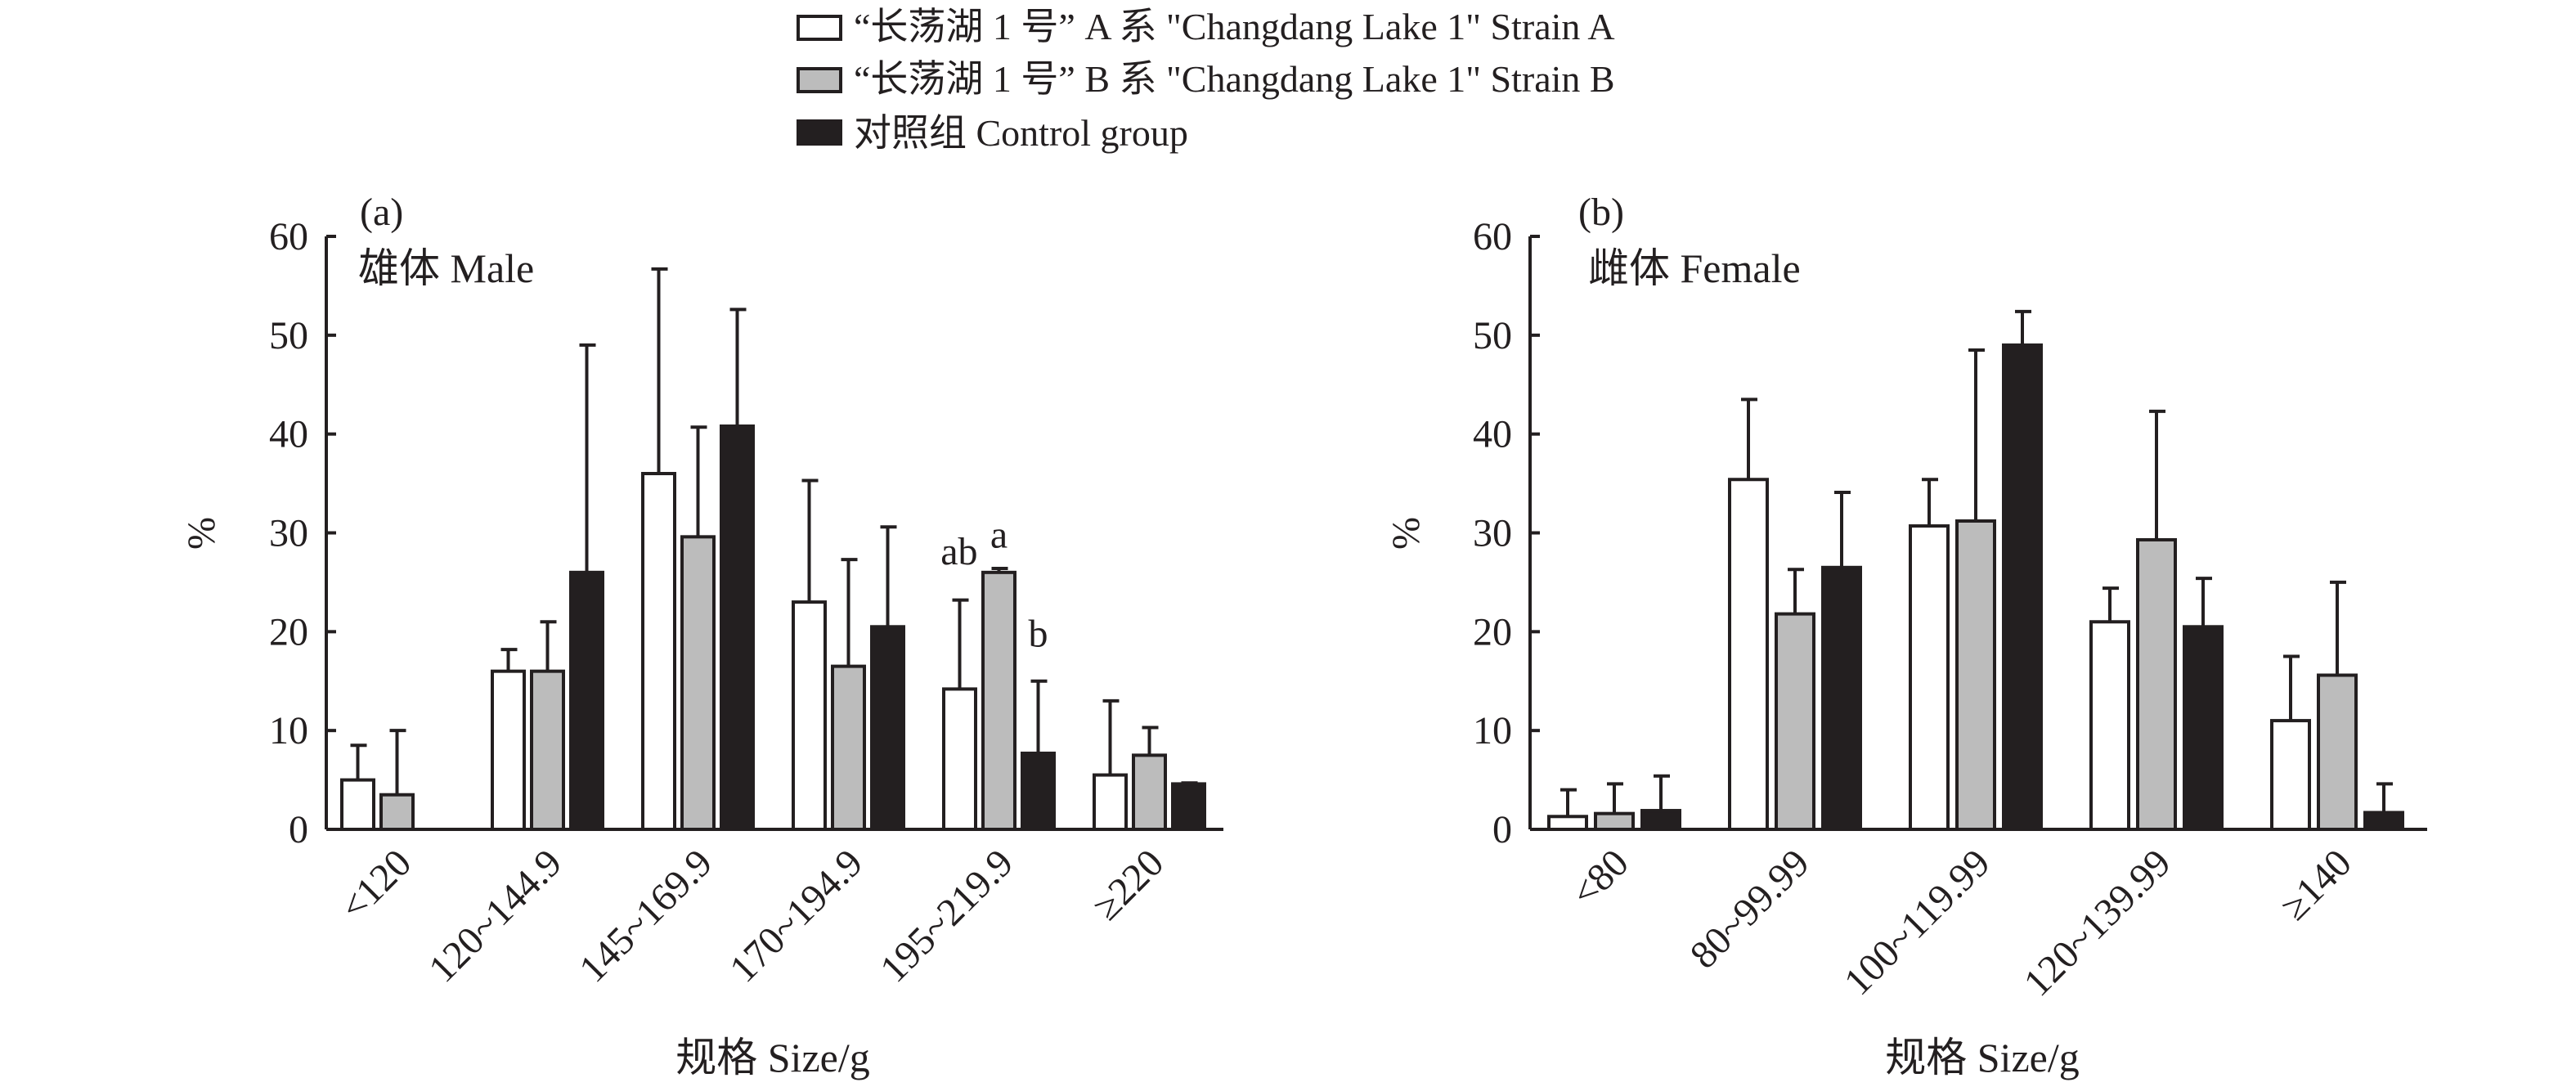  I want to click on x-tick-label: <80, so click(1600, 878).